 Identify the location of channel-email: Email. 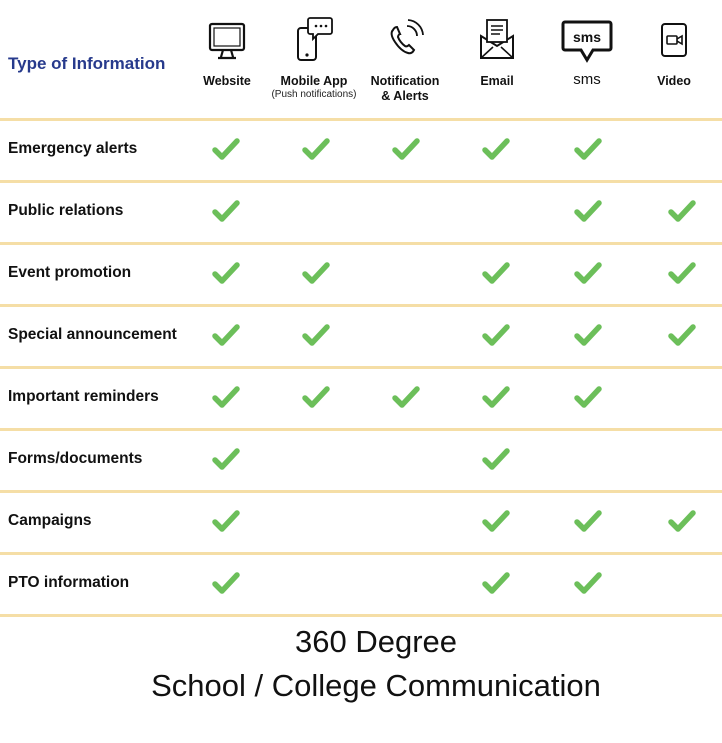
(497, 51).